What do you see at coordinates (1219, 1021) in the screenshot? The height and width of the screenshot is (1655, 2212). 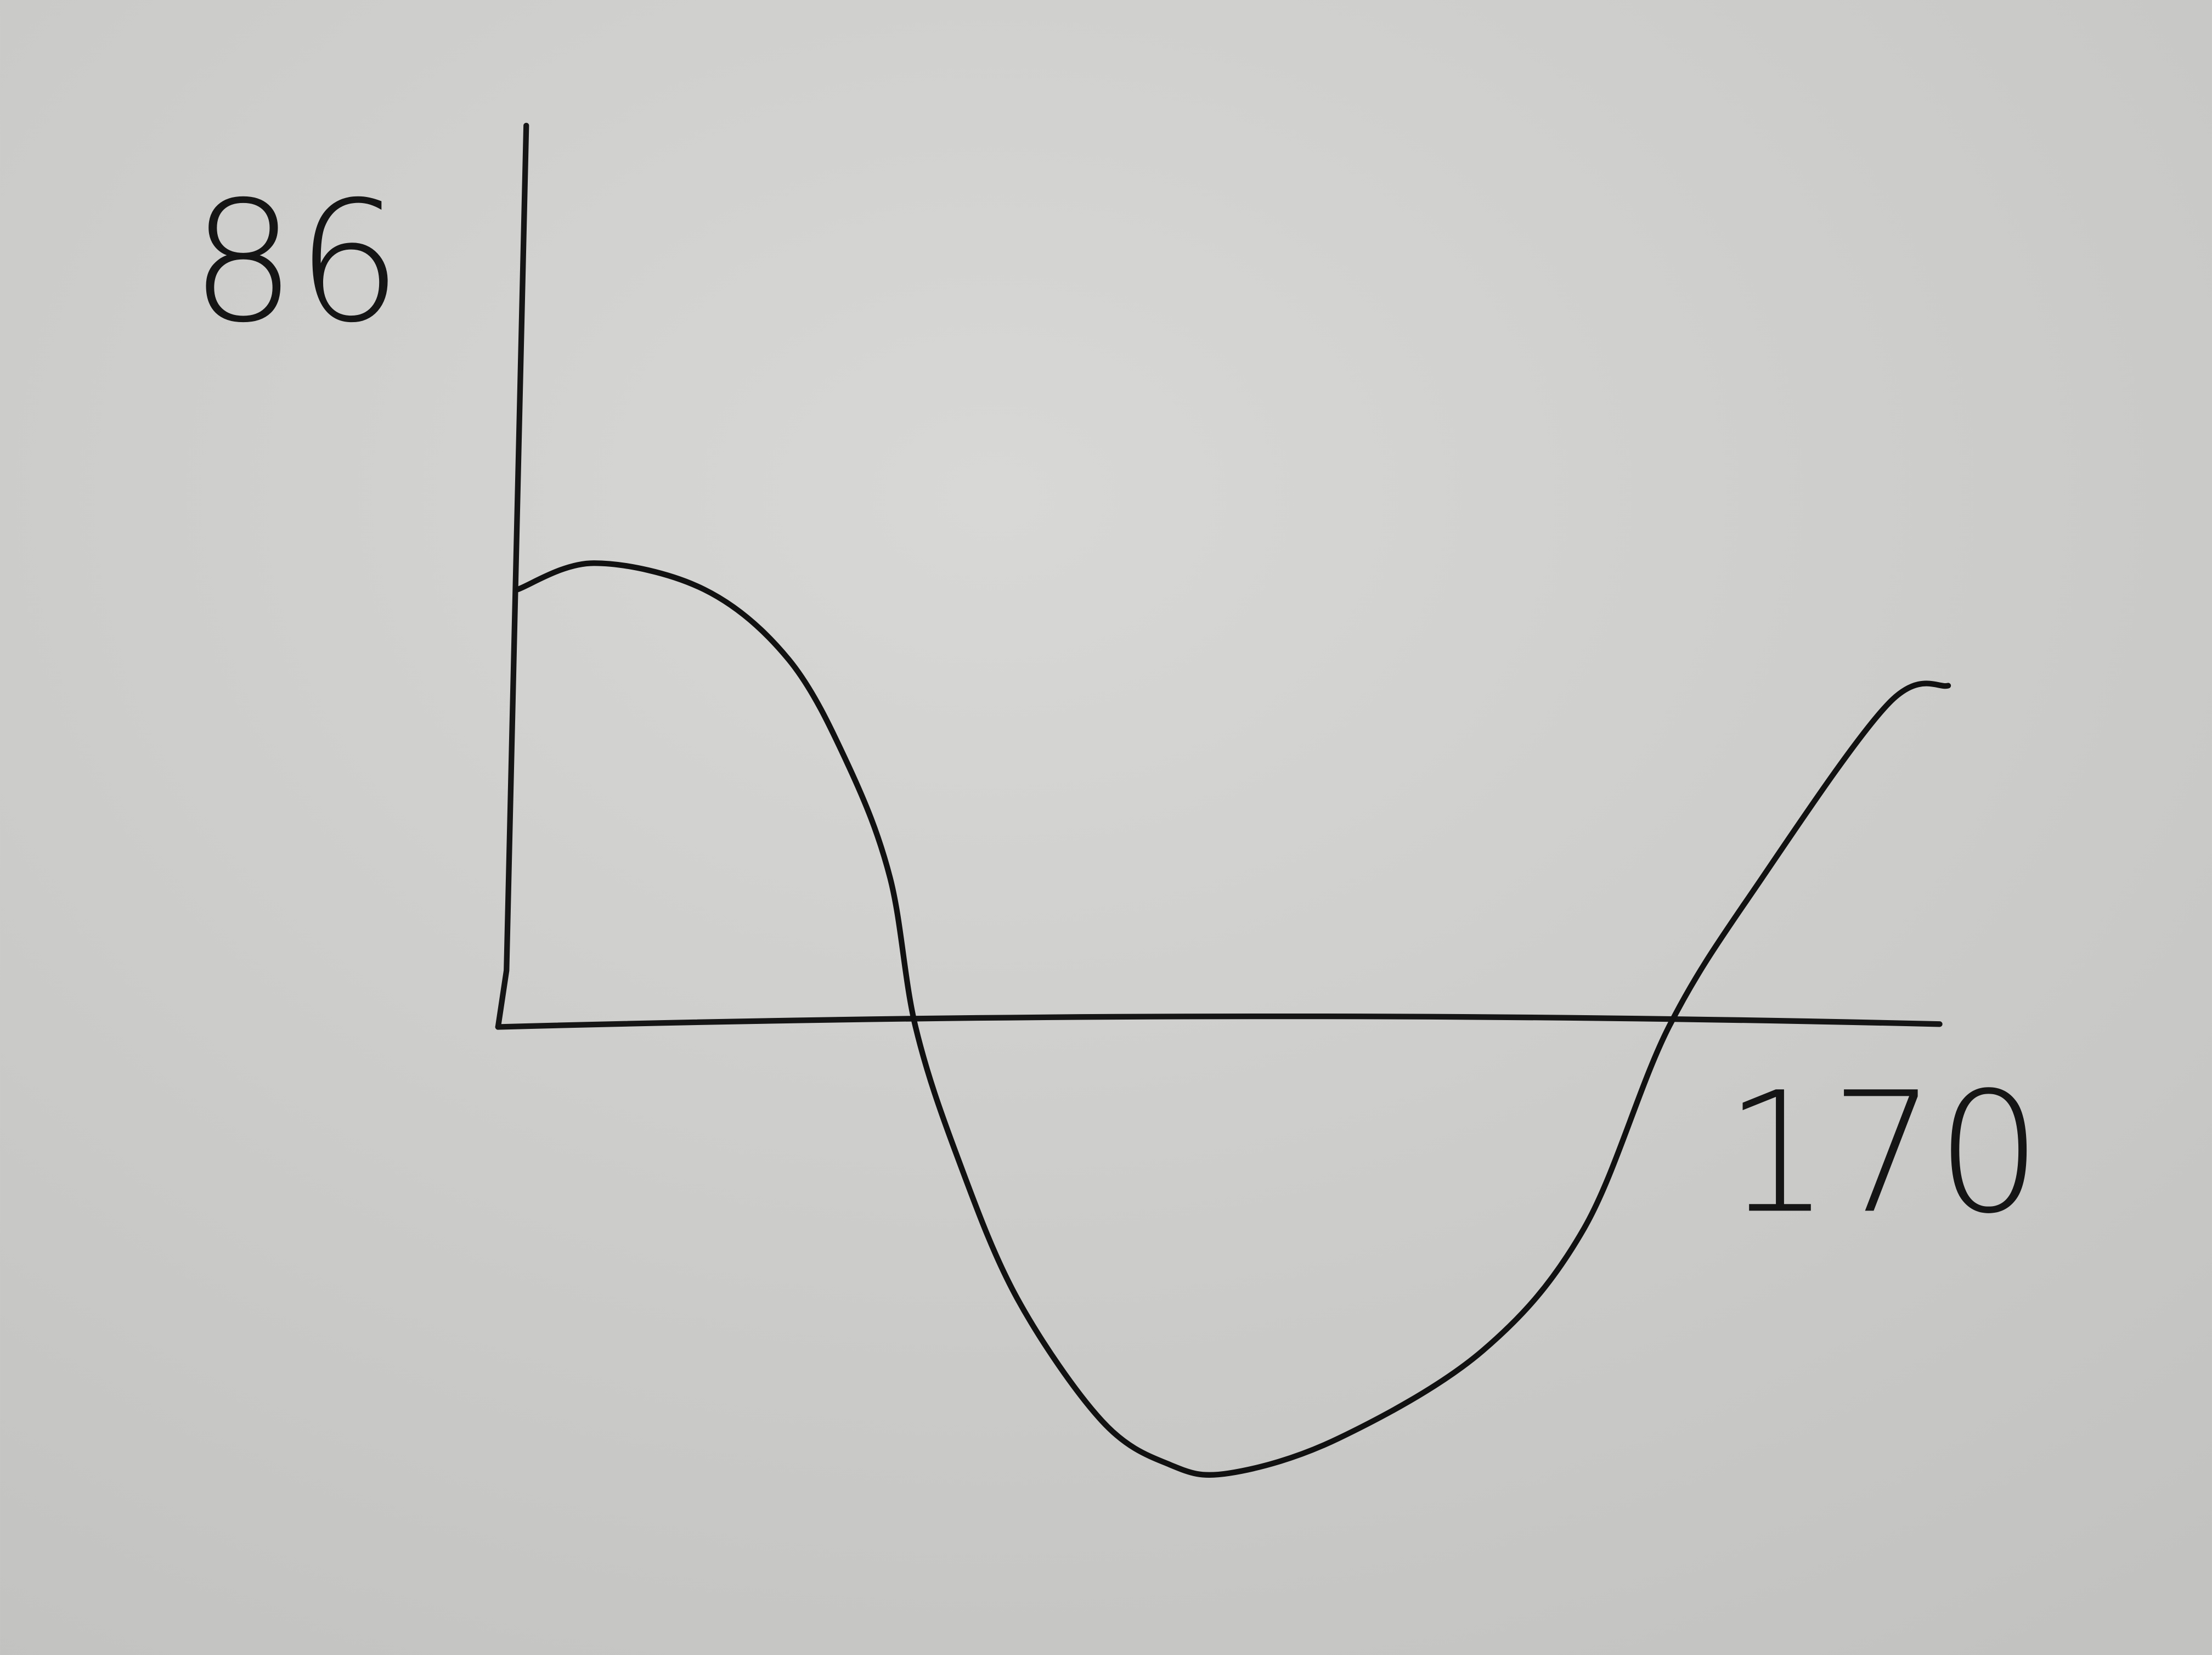 I see `x-axis` at bounding box center [1219, 1021].